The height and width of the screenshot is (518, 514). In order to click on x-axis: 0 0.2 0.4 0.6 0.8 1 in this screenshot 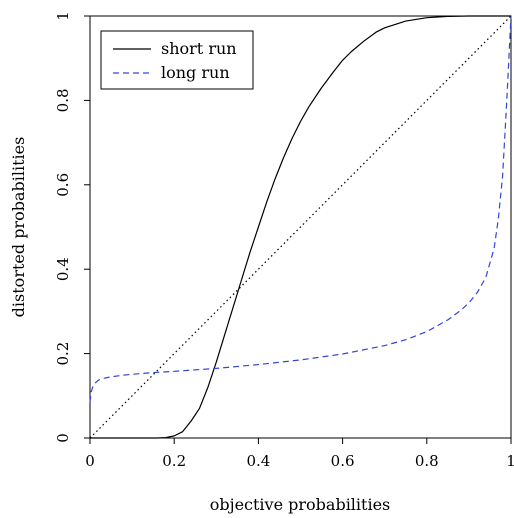, I will do `click(299, 454)`.